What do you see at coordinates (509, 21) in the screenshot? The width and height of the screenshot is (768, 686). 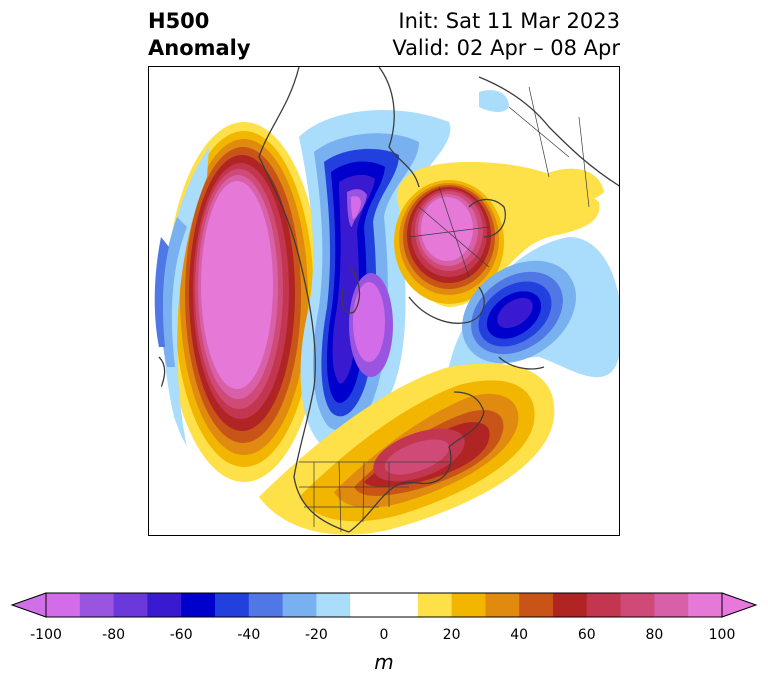 I see `init-date: Init: Sat 11 Mar 2023` at bounding box center [509, 21].